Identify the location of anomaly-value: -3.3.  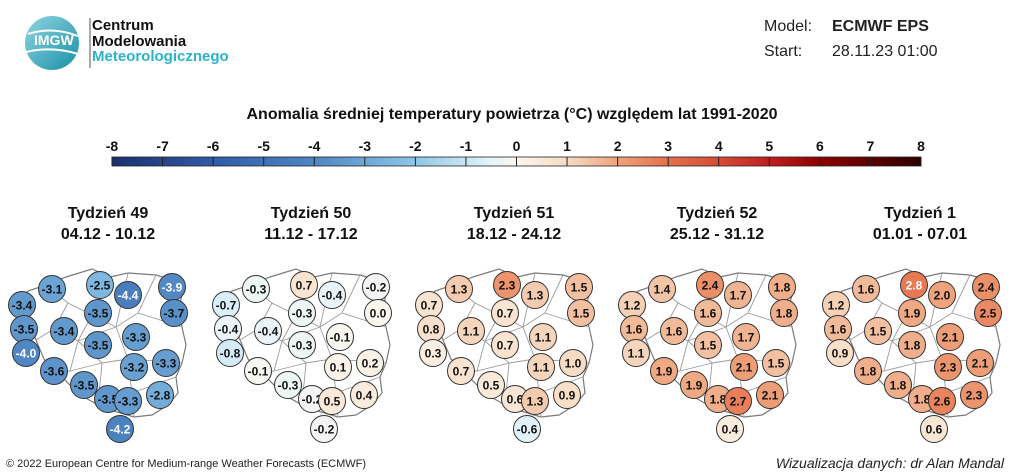
(166, 364).